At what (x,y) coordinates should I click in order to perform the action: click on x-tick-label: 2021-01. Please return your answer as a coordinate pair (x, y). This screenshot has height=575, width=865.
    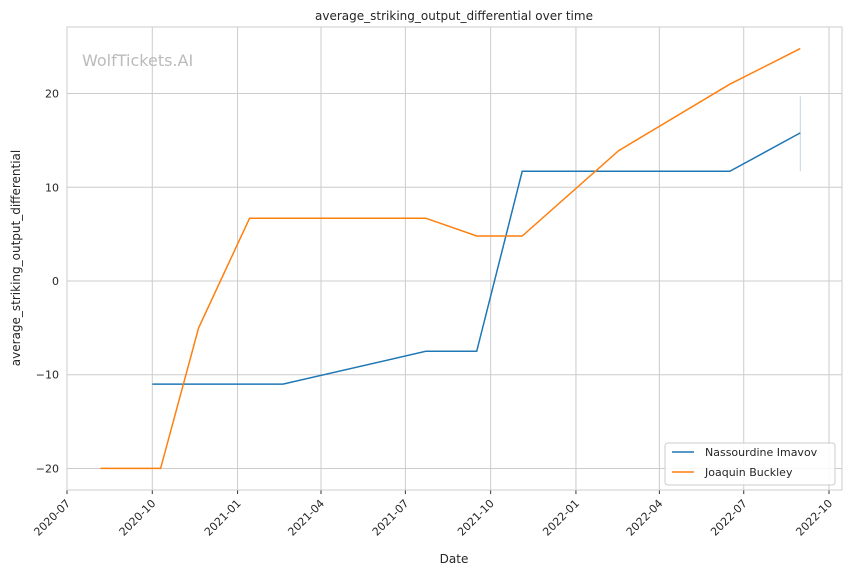
    Looking at the image, I should click on (223, 518).